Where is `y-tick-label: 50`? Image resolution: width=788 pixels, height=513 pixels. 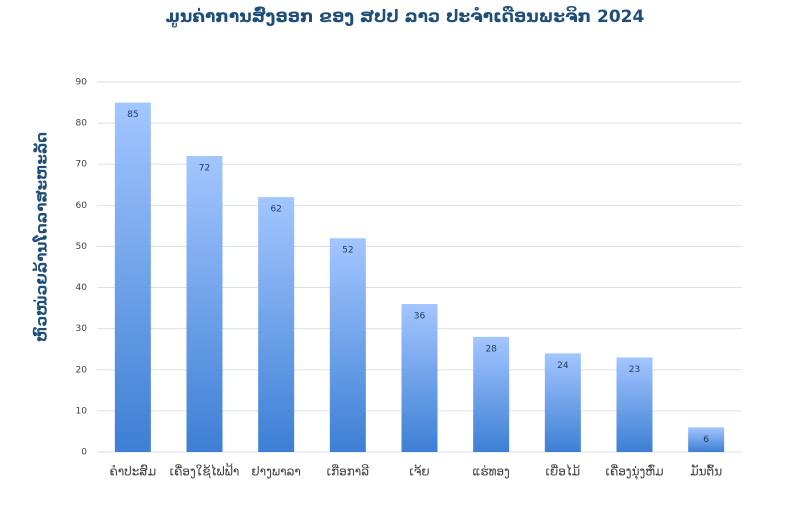 y-tick-label: 50 is located at coordinates (82, 247).